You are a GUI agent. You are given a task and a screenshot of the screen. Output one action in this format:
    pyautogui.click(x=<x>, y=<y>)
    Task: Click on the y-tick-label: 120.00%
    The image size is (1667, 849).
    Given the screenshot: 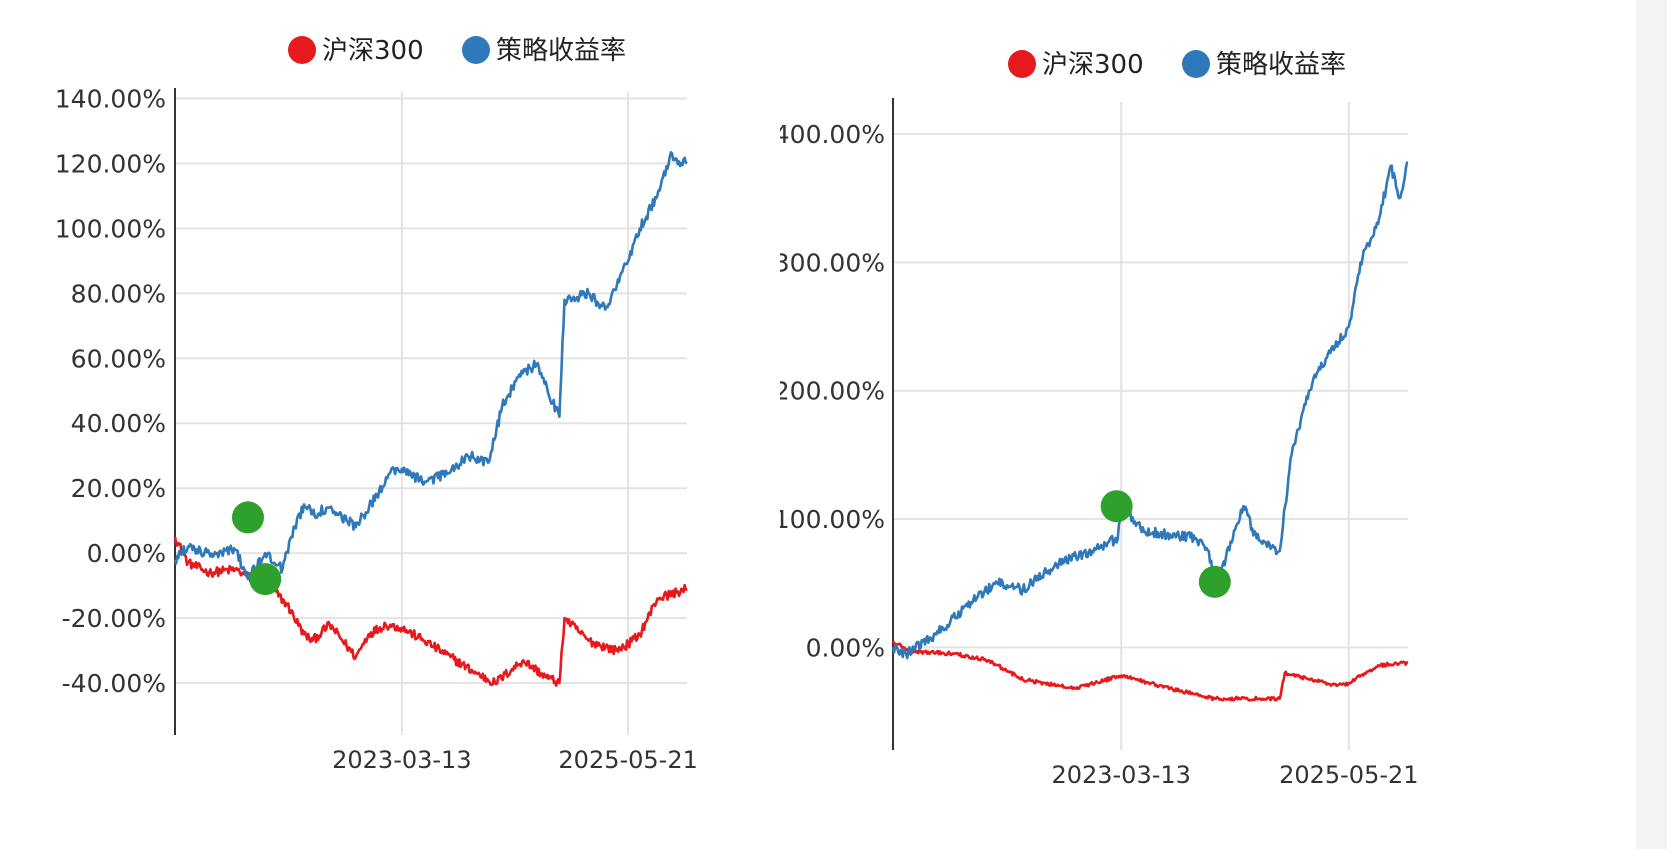 What is the action you would take?
    pyautogui.click(x=110, y=163)
    